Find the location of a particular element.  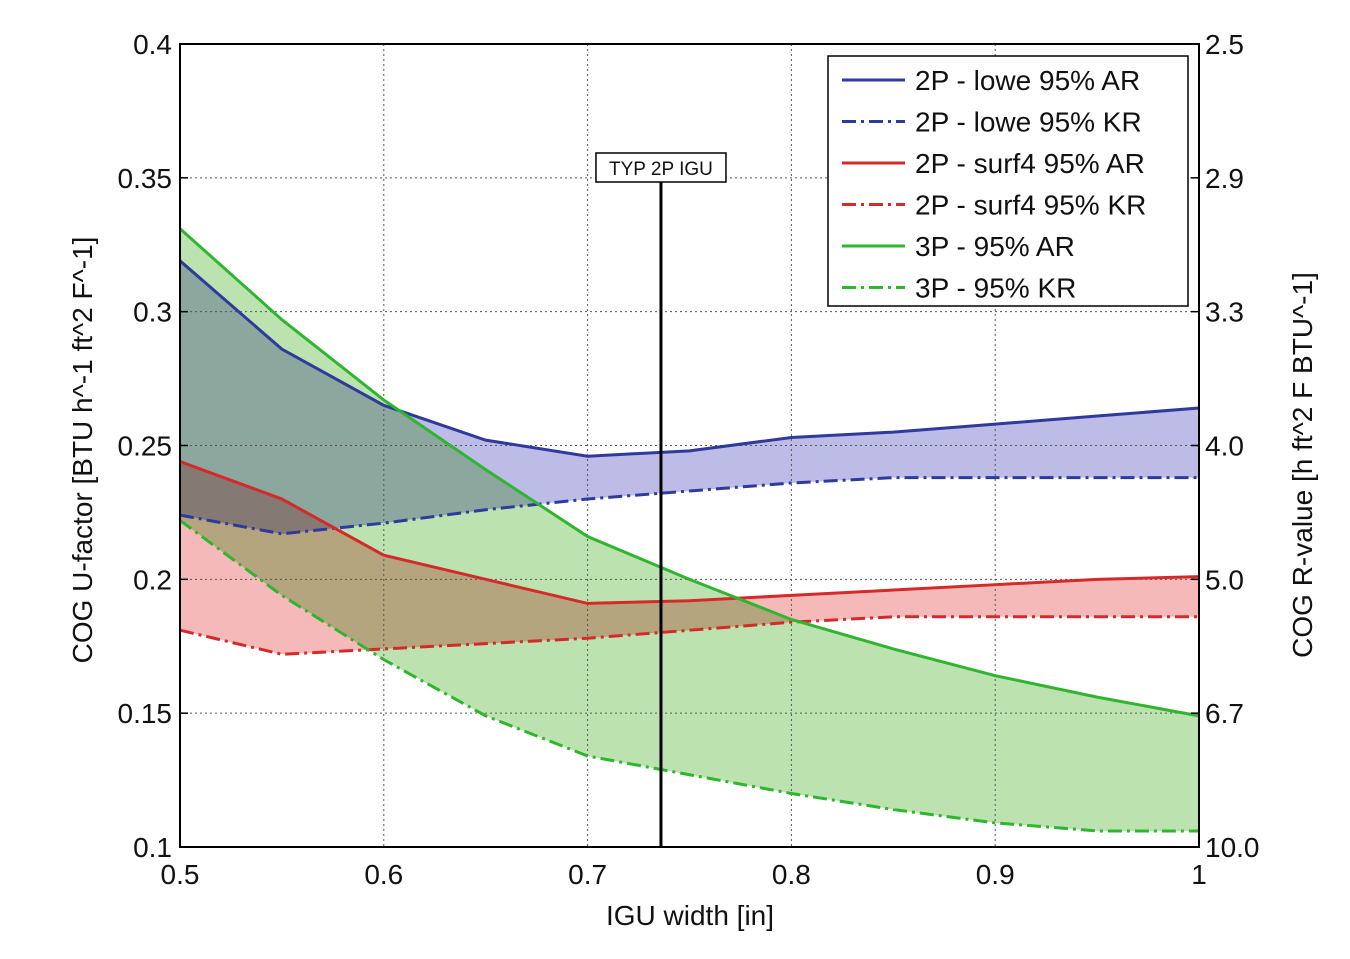

annotation-box is located at coordinates (661, 167).